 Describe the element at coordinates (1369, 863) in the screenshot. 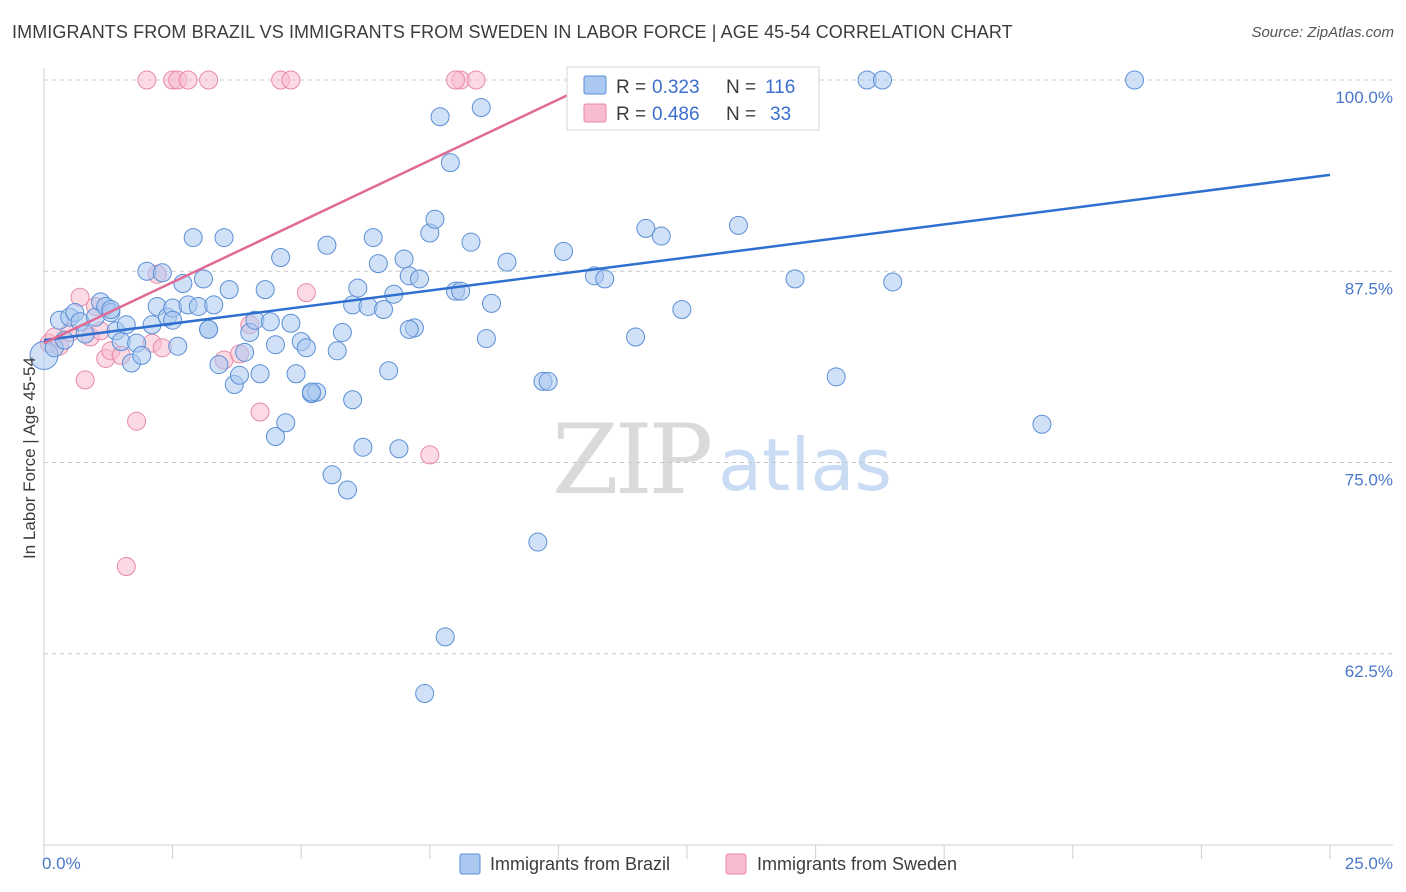

I see `x-tick-max: 25.0%` at that location.